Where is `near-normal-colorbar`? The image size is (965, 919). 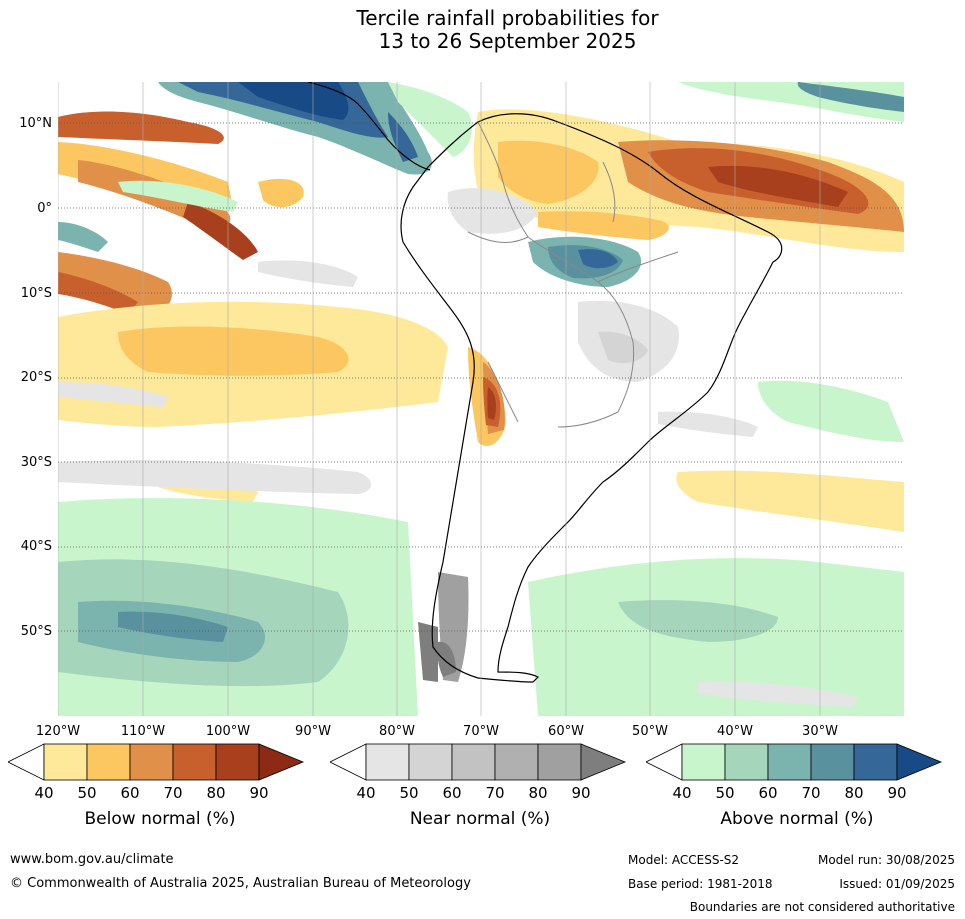
near-normal-colorbar is located at coordinates (478, 762).